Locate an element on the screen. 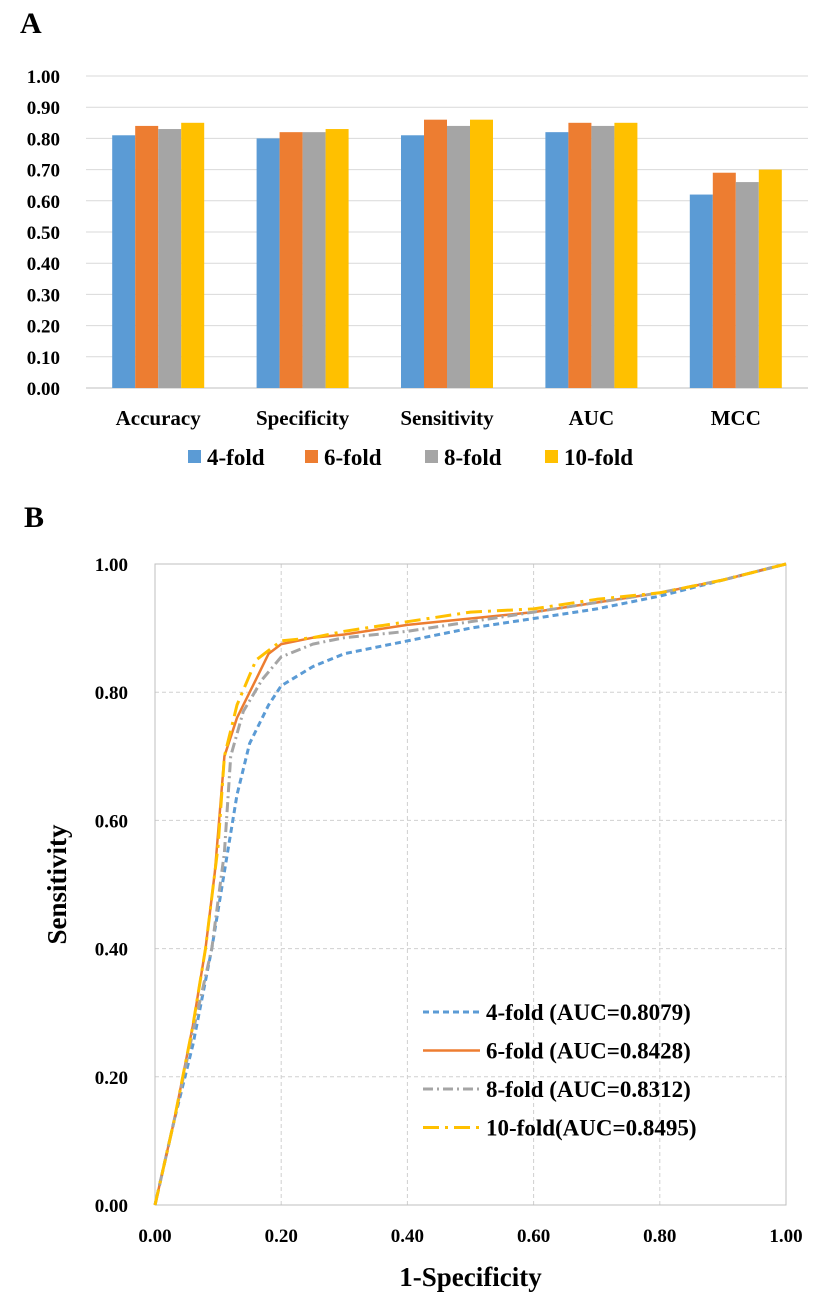  legend-label: 4-fold (AUC=0.8079) is located at coordinates (588, 1012).